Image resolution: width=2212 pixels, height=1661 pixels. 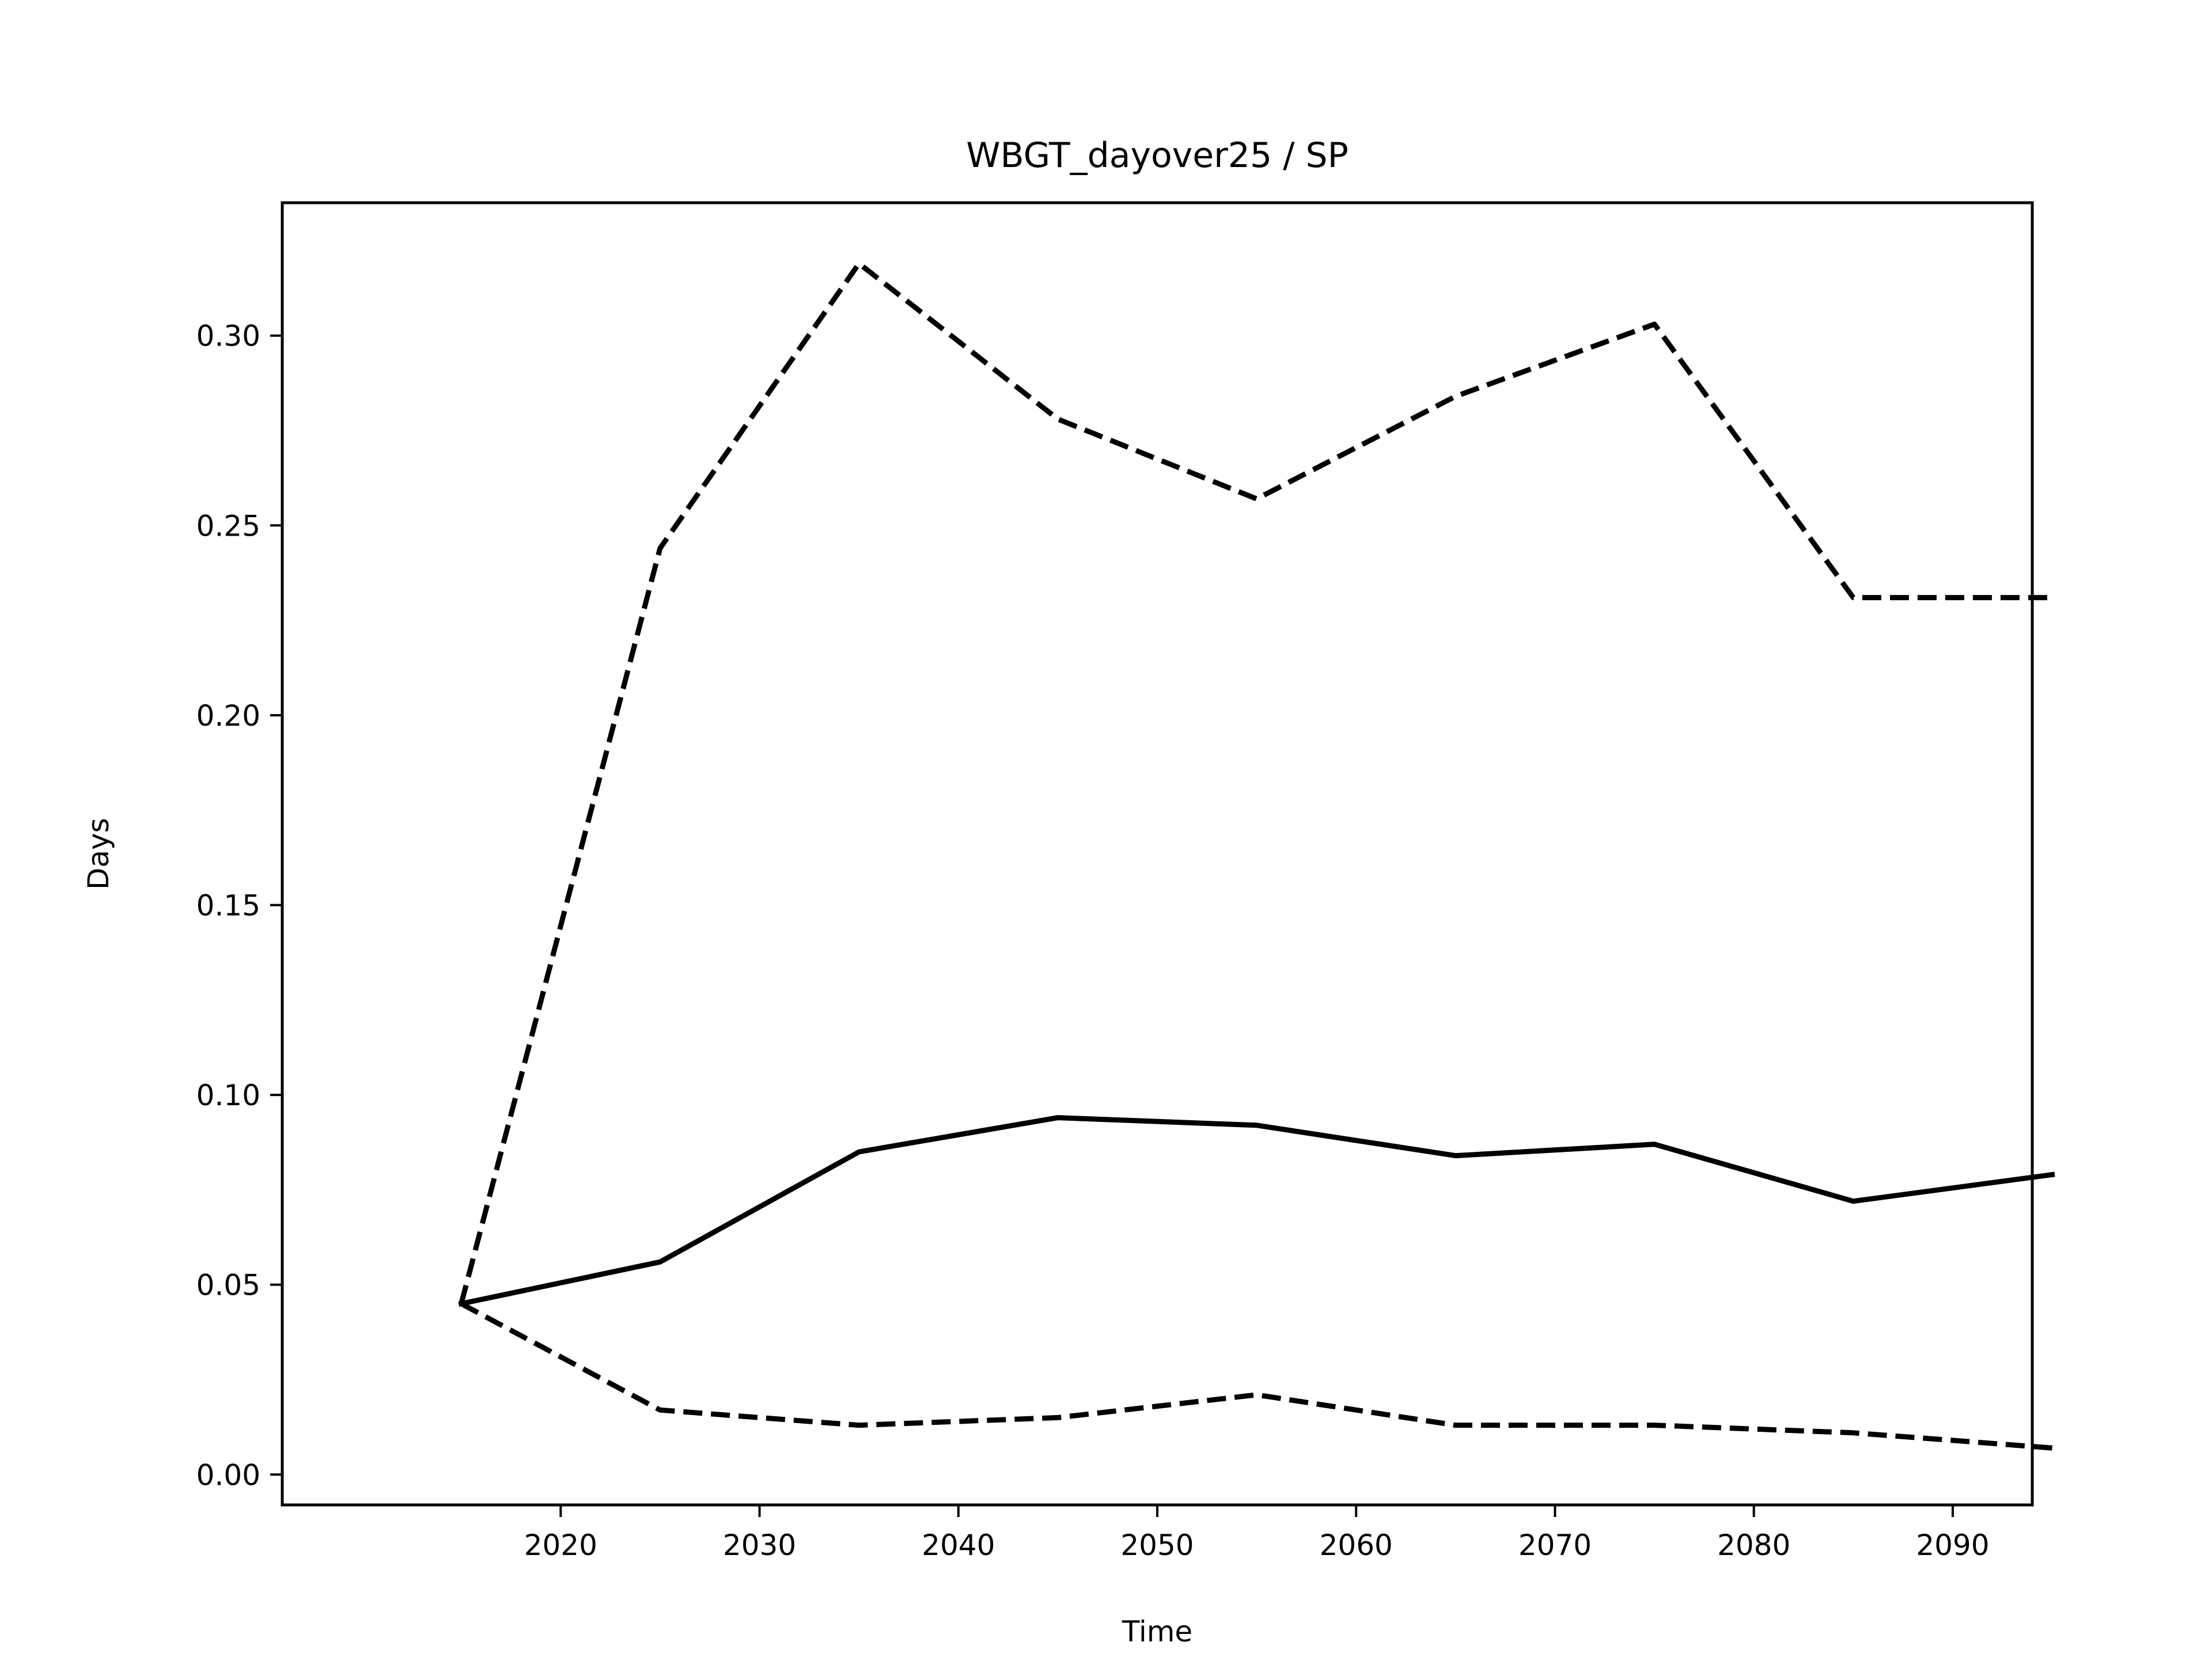 I want to click on y-tick-label: 0.30, so click(x=228, y=336).